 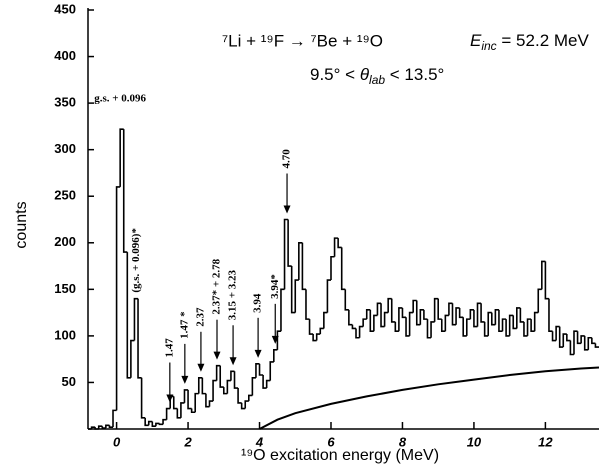 I want to click on peak-label: 2.37* + 2.78, so click(x=217, y=286).